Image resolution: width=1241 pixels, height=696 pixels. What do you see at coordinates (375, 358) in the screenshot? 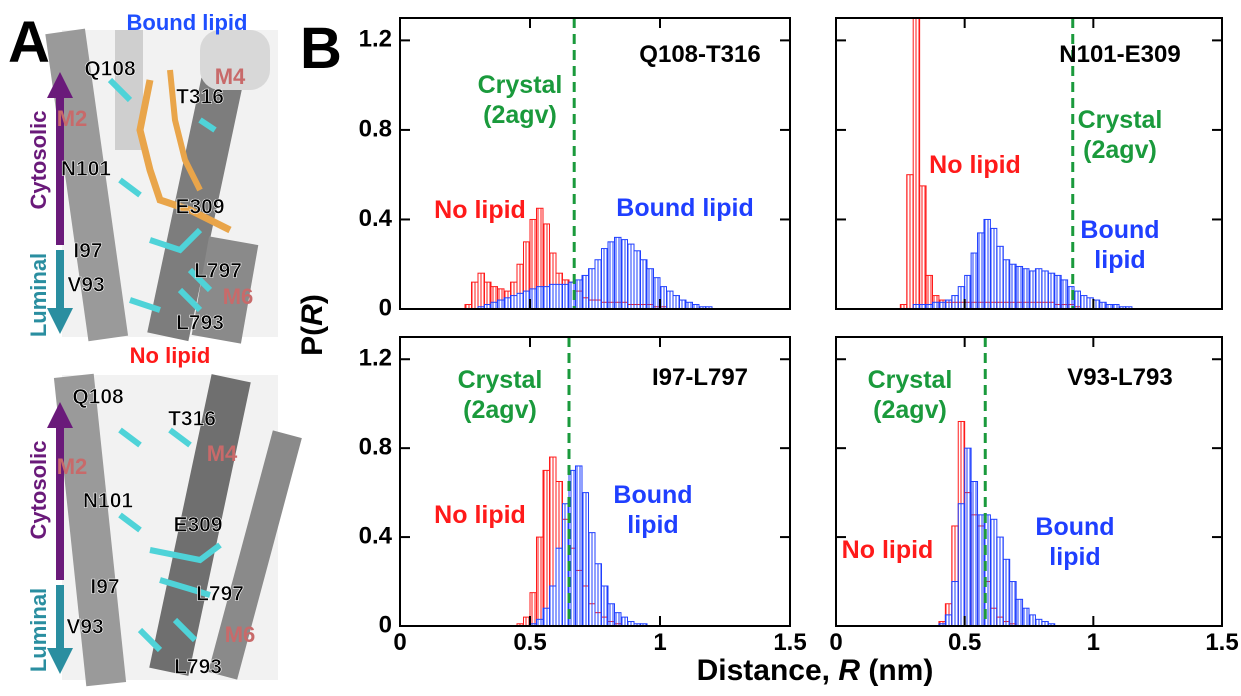
I see `y-tick-label: 1.2` at bounding box center [375, 358].